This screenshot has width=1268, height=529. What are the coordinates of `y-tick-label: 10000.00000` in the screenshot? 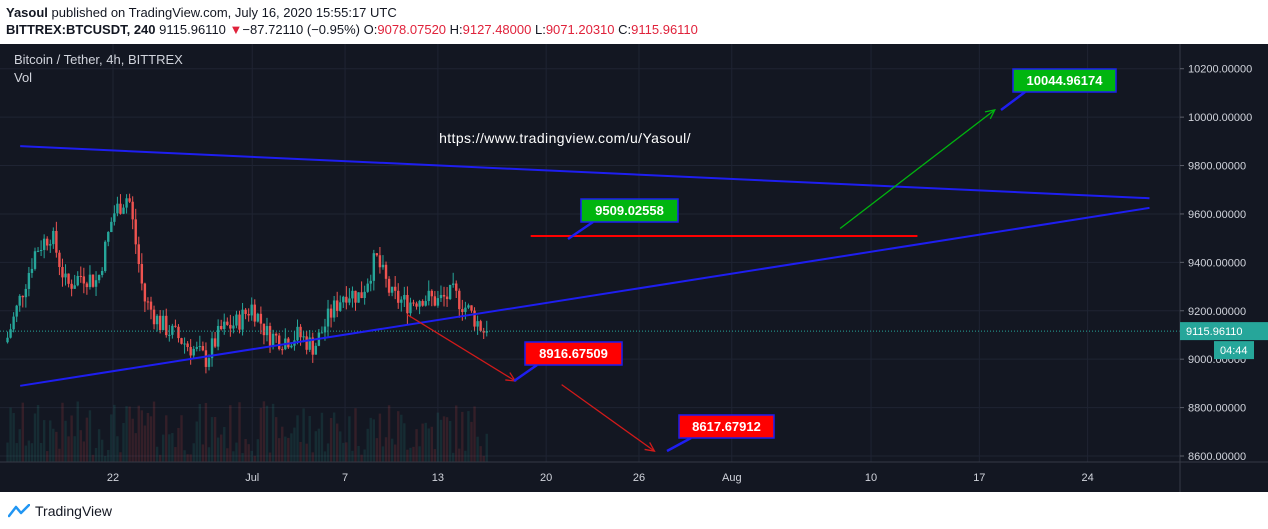 It's located at (1220, 118).